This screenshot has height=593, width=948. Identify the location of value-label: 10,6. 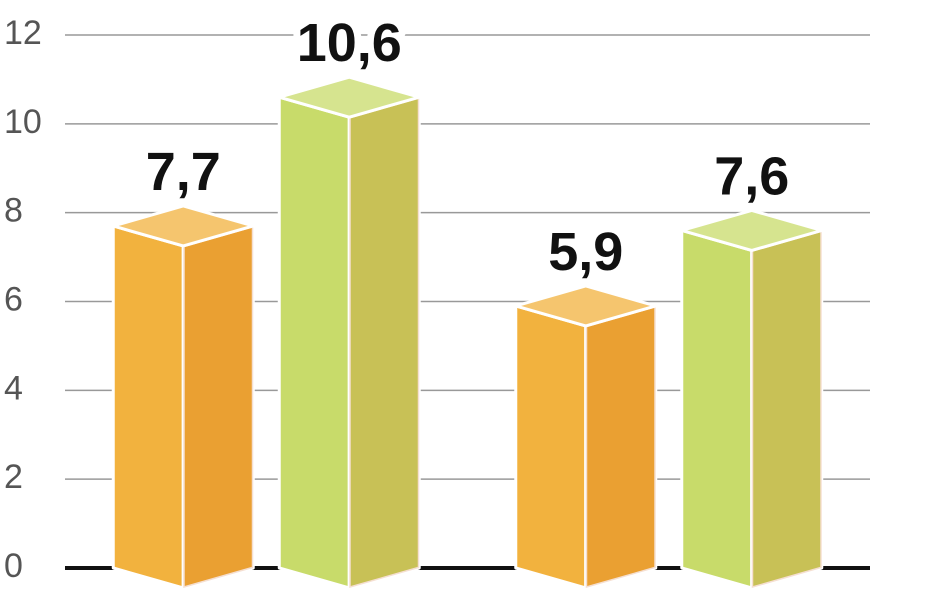
(349, 43).